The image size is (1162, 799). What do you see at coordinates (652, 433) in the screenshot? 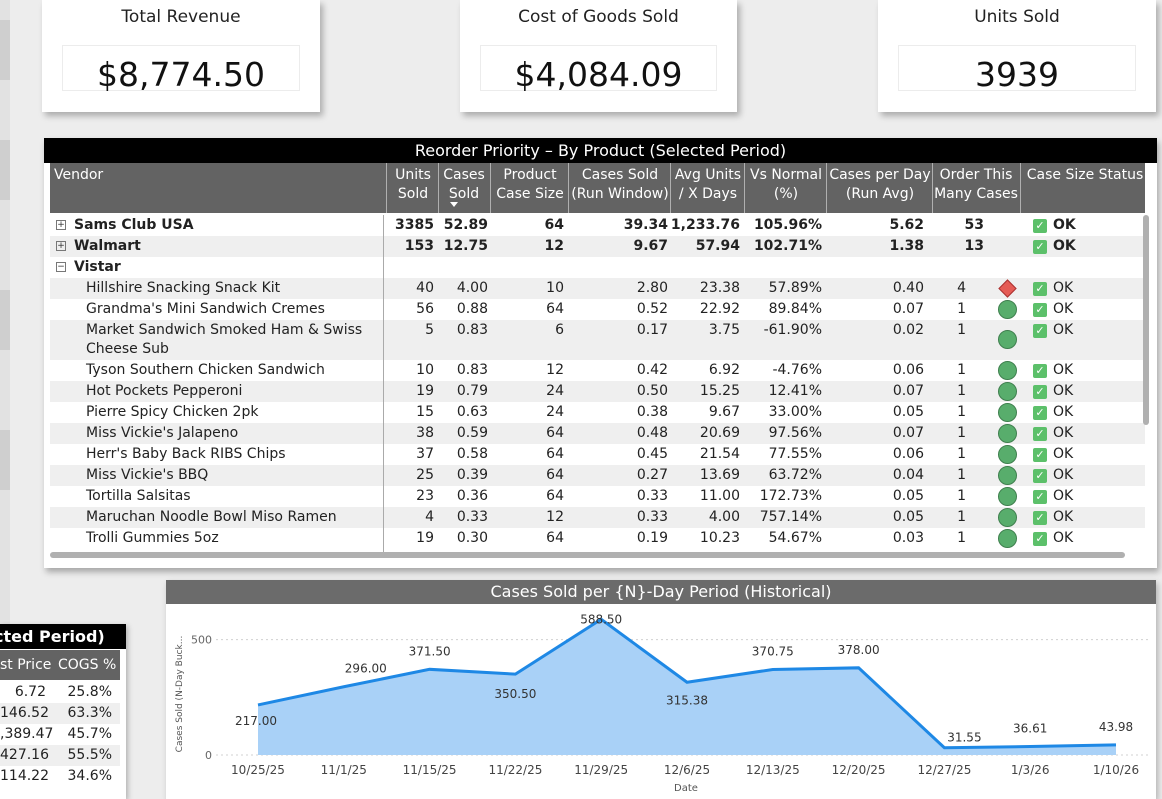
I see `cases-sold-run: 0.48` at bounding box center [652, 433].